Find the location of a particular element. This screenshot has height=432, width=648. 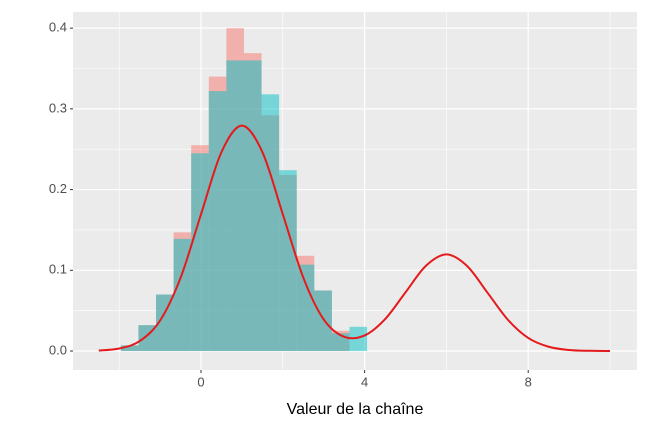

x-tick-label: 8 is located at coordinates (528, 381).